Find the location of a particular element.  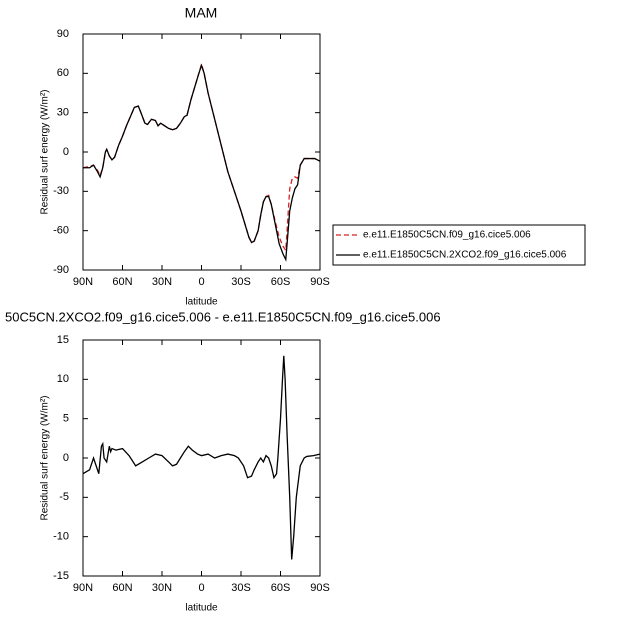

y-tick-label: 90 is located at coordinates (63, 34).